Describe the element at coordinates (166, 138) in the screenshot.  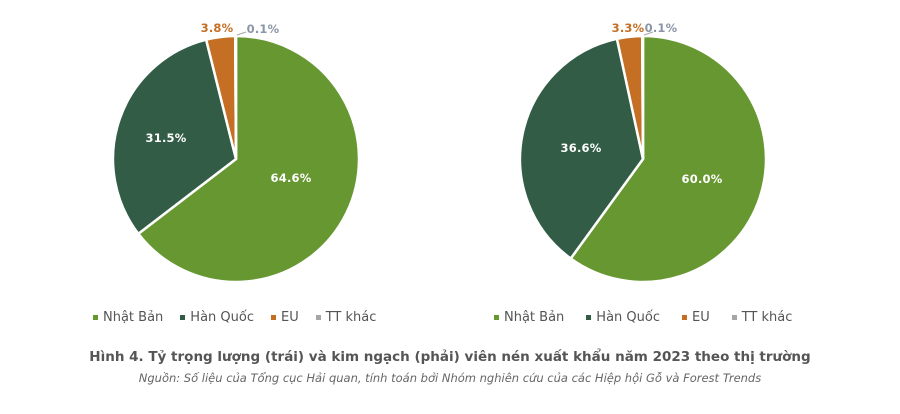
I see `label-korea-volume: 31.5%` at that location.